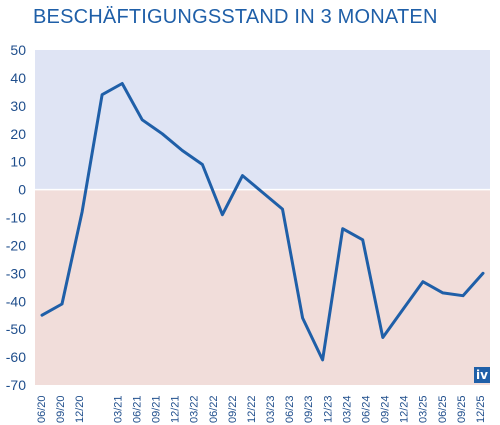 This screenshot has height=425, width=500. I want to click on y-tick-label: -20, so click(16, 245).